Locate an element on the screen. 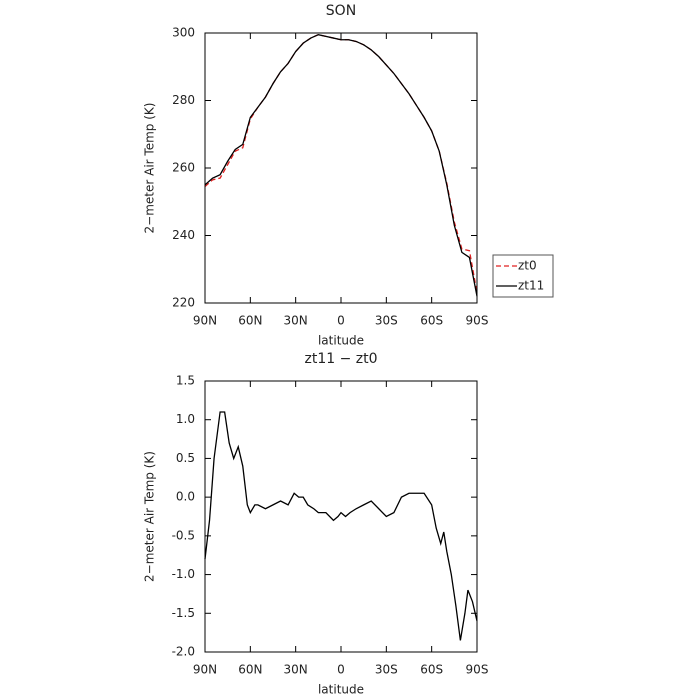 The image size is (700, 700). y-tick-label: 280 is located at coordinates (183, 100).